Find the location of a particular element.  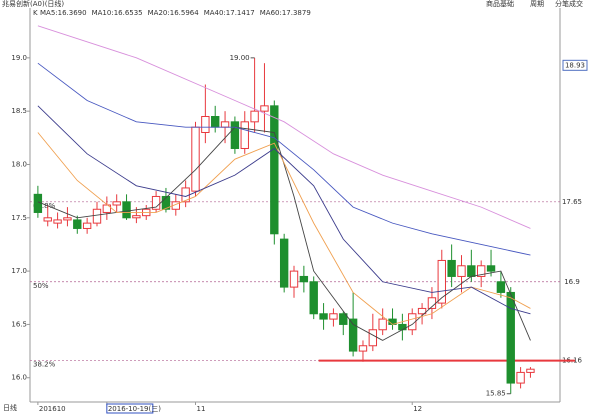

x-tick-label: 12 is located at coordinates (417, 409).